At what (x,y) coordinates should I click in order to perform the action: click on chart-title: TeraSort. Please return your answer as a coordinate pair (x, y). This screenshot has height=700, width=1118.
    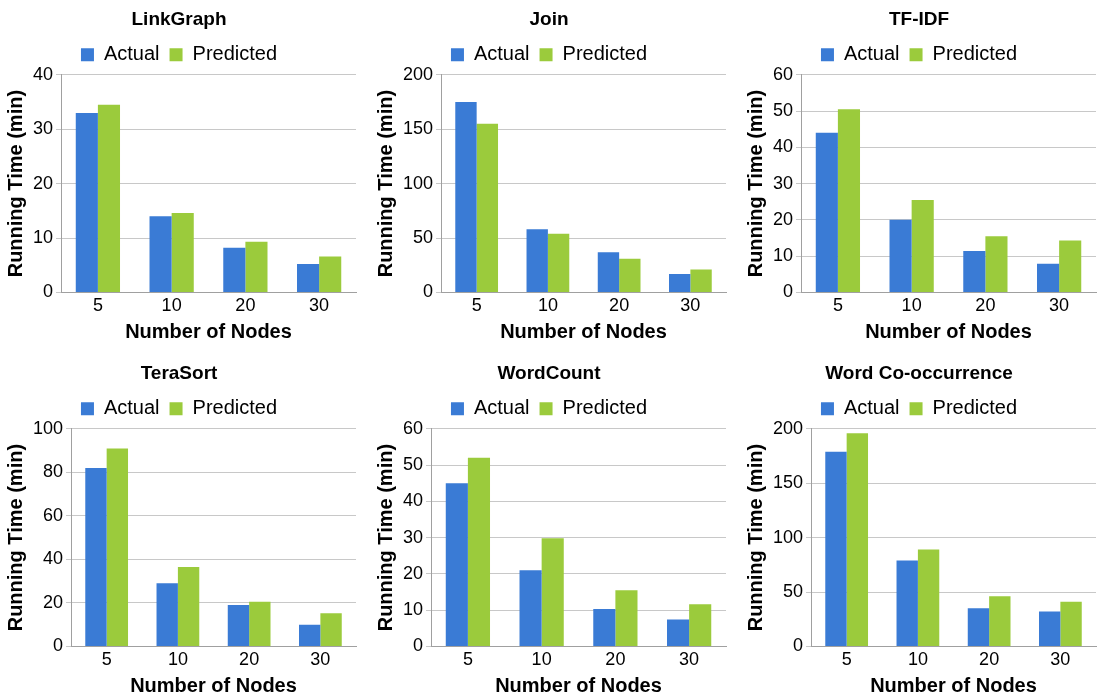
    Looking at the image, I should click on (179, 372).